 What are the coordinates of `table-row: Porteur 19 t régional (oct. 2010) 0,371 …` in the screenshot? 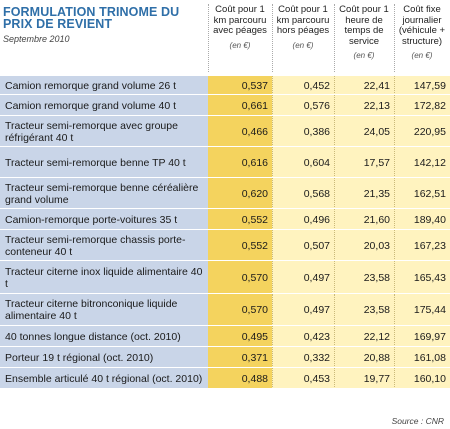 It's located at (225, 357).